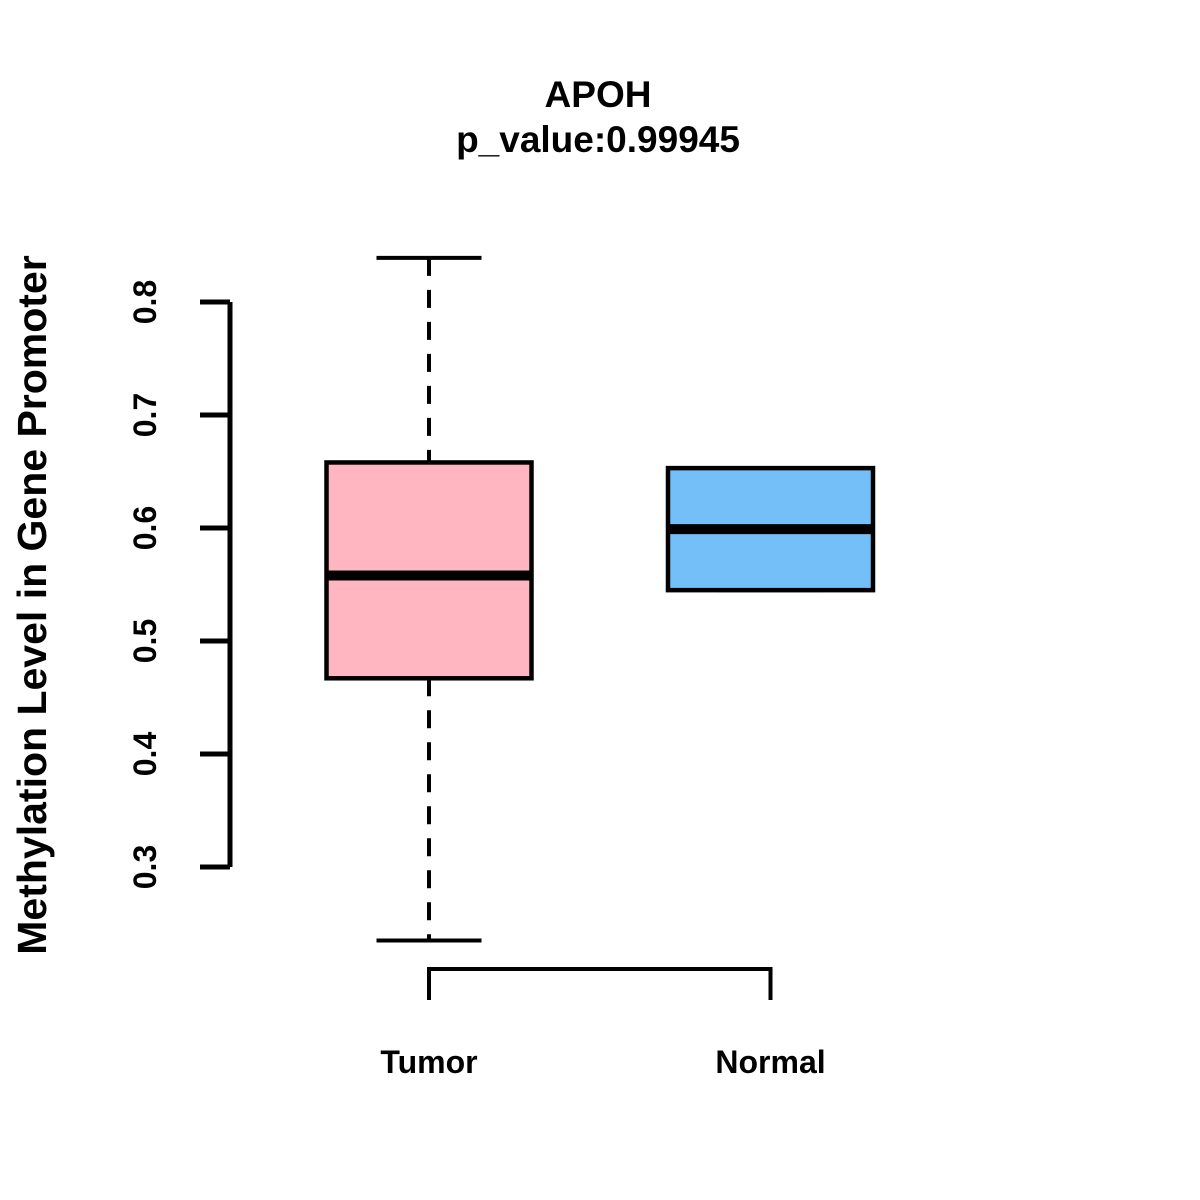 The height and width of the screenshot is (1200, 1200). Describe the element at coordinates (32, 604) in the screenshot. I see `y-axis-label: Methylation Level in Gene Promoter` at that location.